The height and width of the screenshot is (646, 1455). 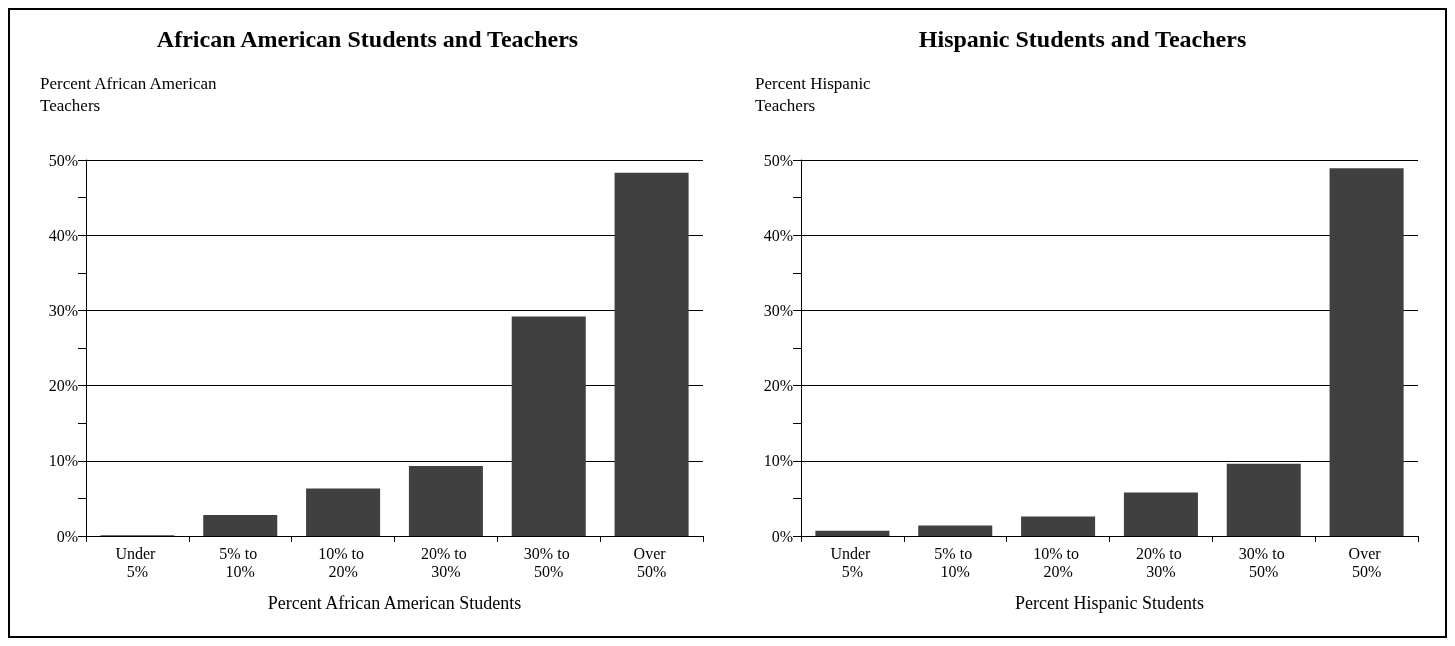 What do you see at coordinates (1109, 603) in the screenshot?
I see `x-axis-title: Percent Hispanic Students` at bounding box center [1109, 603].